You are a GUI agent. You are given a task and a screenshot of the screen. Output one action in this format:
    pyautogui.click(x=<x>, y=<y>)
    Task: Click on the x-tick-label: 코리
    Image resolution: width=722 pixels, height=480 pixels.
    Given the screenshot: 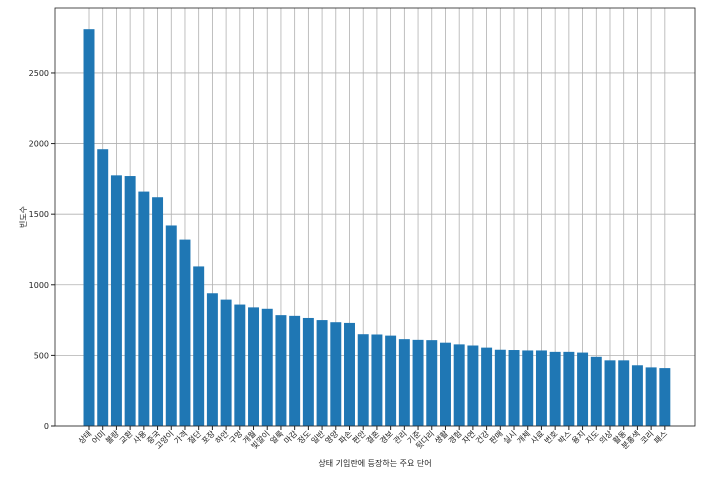 What is the action you would take?
    pyautogui.click(x=647, y=437)
    